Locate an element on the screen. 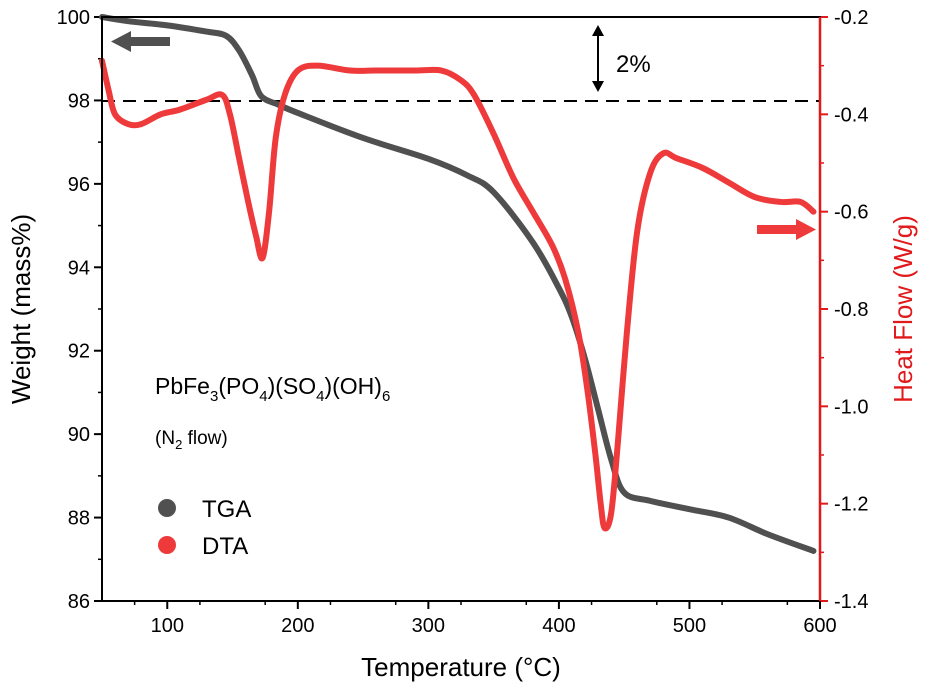  y-right-tick-label: -1.2 is located at coordinates (851, 505).